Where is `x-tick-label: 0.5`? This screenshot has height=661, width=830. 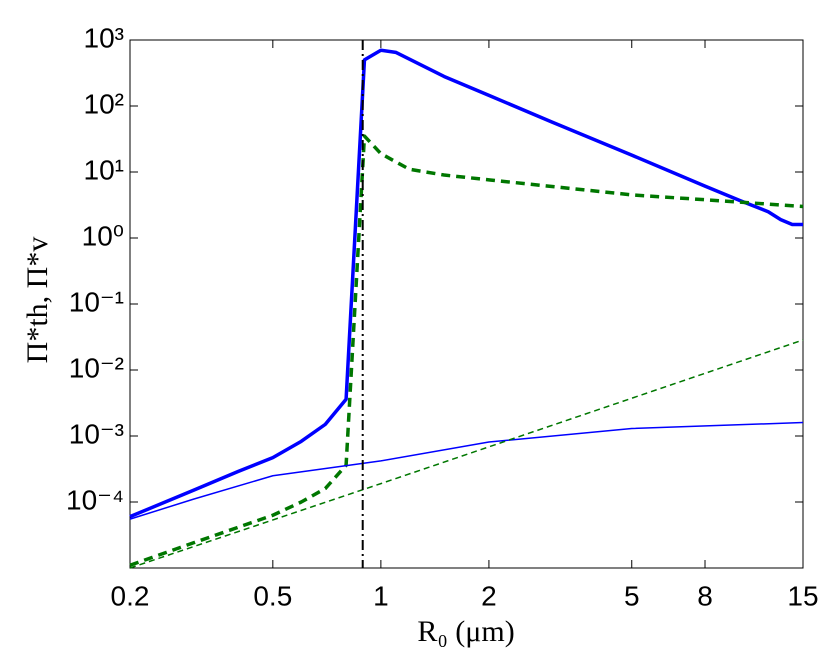 x-tick-label: 0.5 is located at coordinates (272, 595).